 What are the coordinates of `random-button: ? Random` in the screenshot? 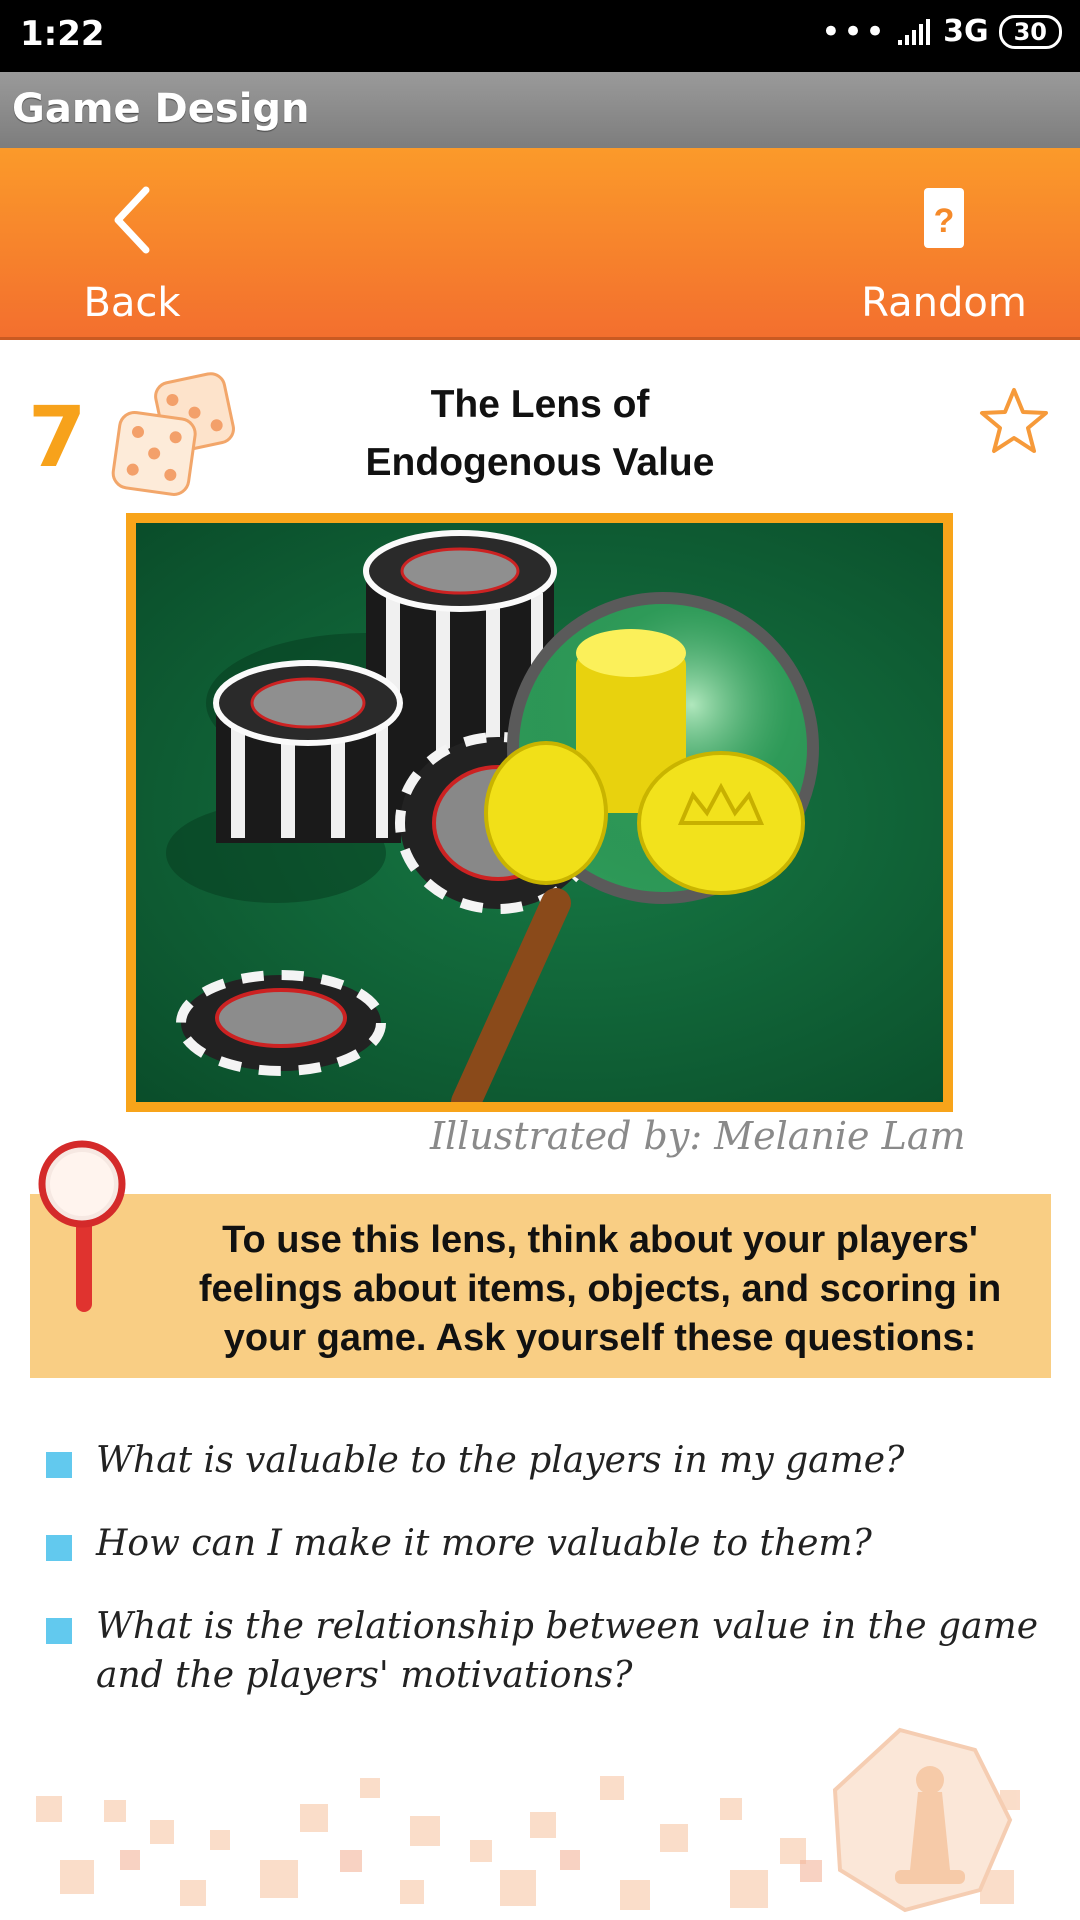 It's located at (944, 242).